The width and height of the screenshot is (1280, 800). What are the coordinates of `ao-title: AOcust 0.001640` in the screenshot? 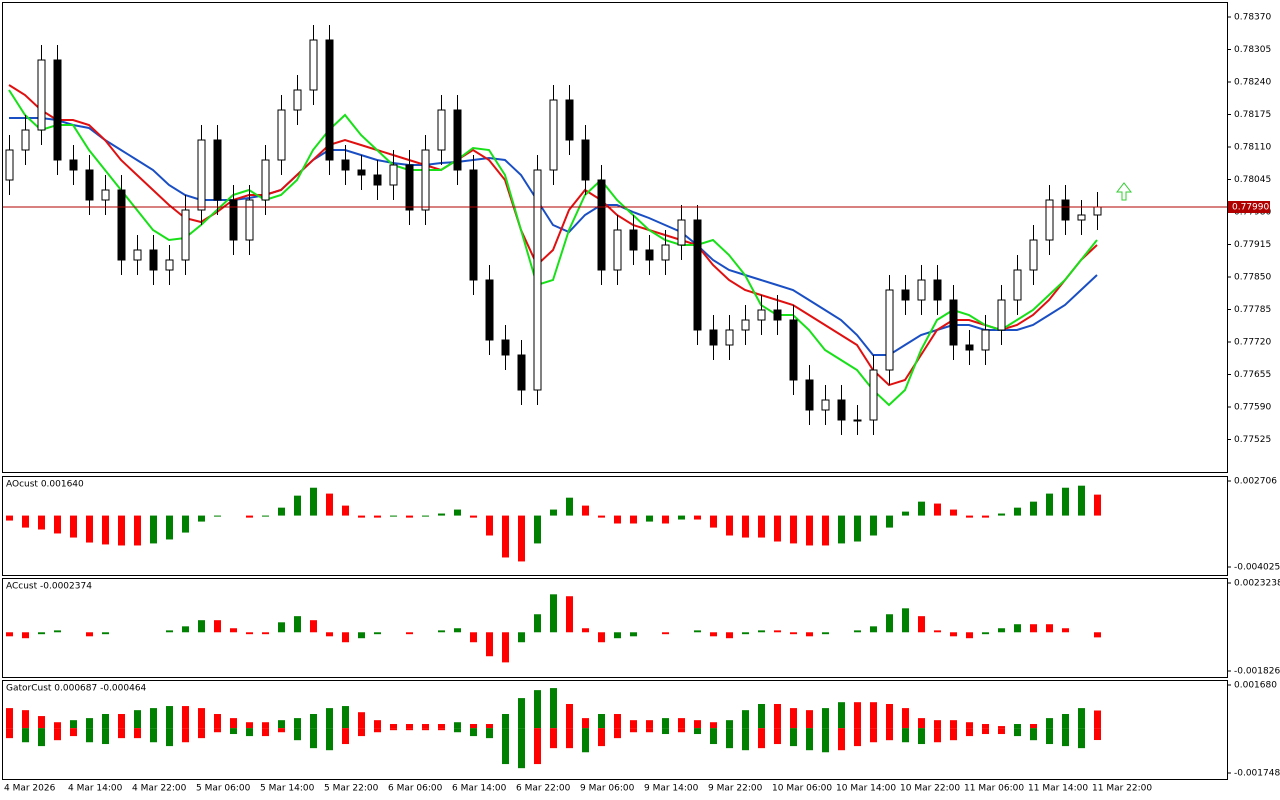 It's located at (45, 485).